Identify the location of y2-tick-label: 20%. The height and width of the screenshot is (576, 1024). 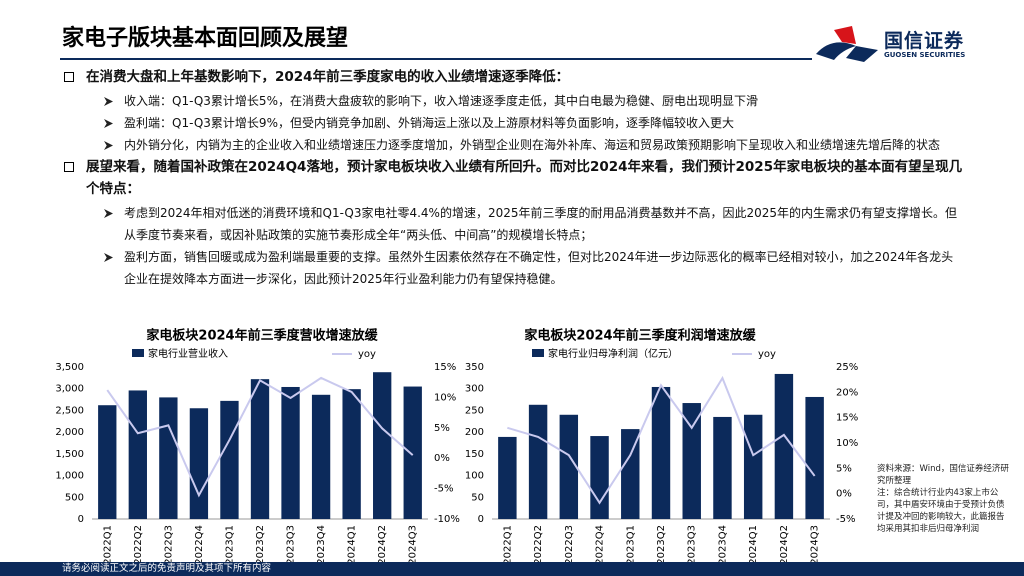
(847, 392).